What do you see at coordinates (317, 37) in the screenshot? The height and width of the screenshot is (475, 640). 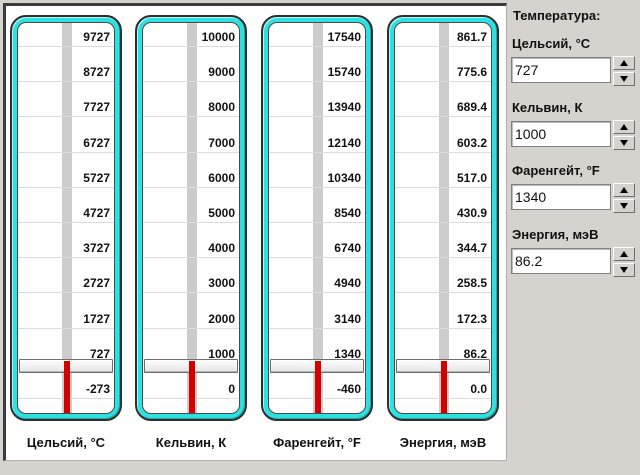 I see `scale-tick: 17540` at bounding box center [317, 37].